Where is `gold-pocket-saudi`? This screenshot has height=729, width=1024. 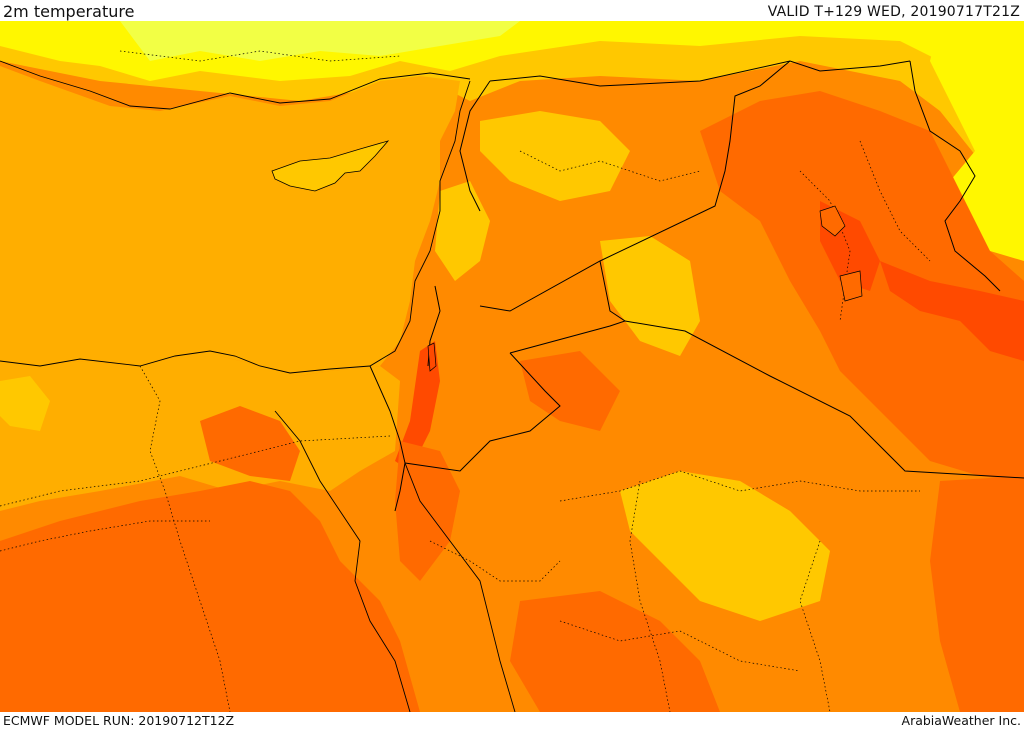
gold-pocket-saudi is located at coordinates (725, 546).